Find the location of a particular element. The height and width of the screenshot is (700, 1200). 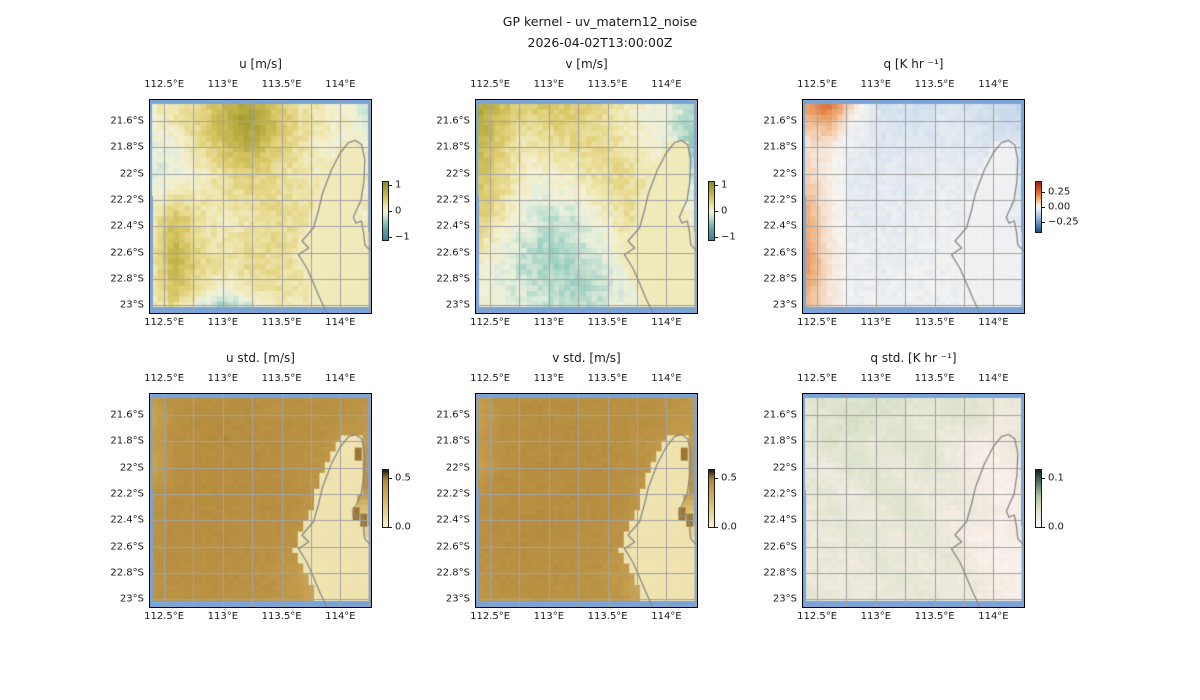

subplot-title-u: u [m/s] is located at coordinates (260, 64).